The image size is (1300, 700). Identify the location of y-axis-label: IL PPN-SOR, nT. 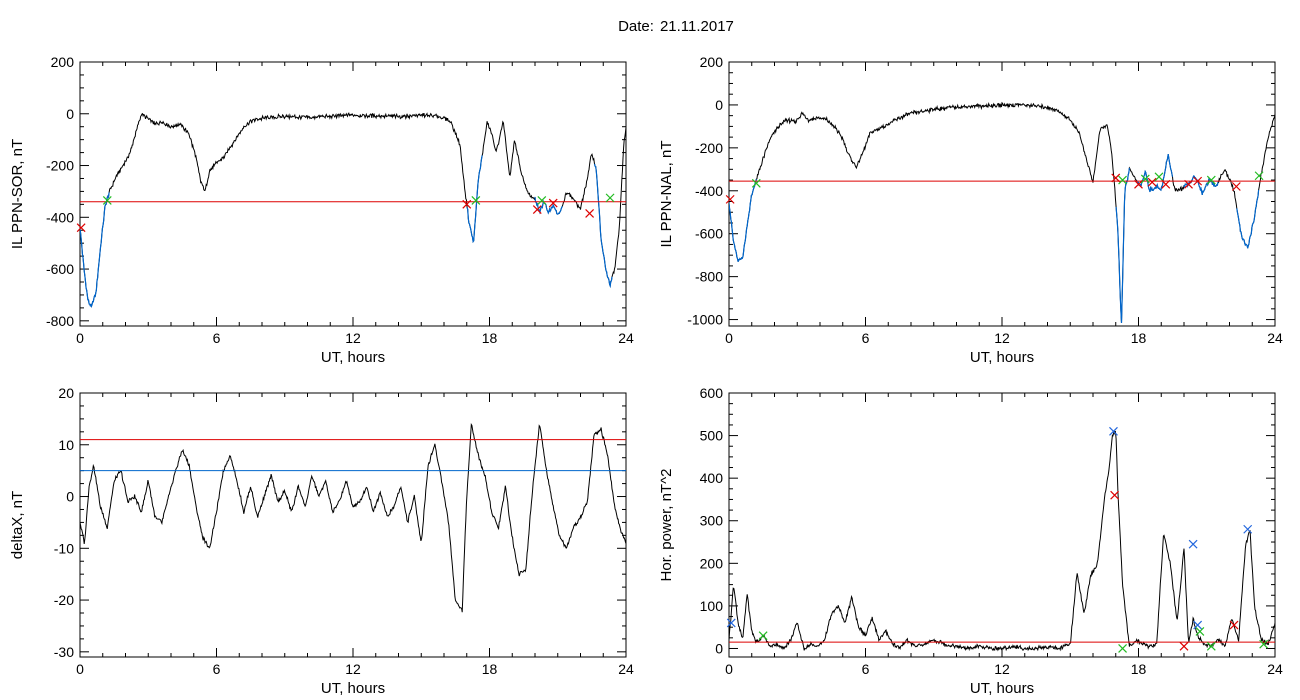
(17, 194).